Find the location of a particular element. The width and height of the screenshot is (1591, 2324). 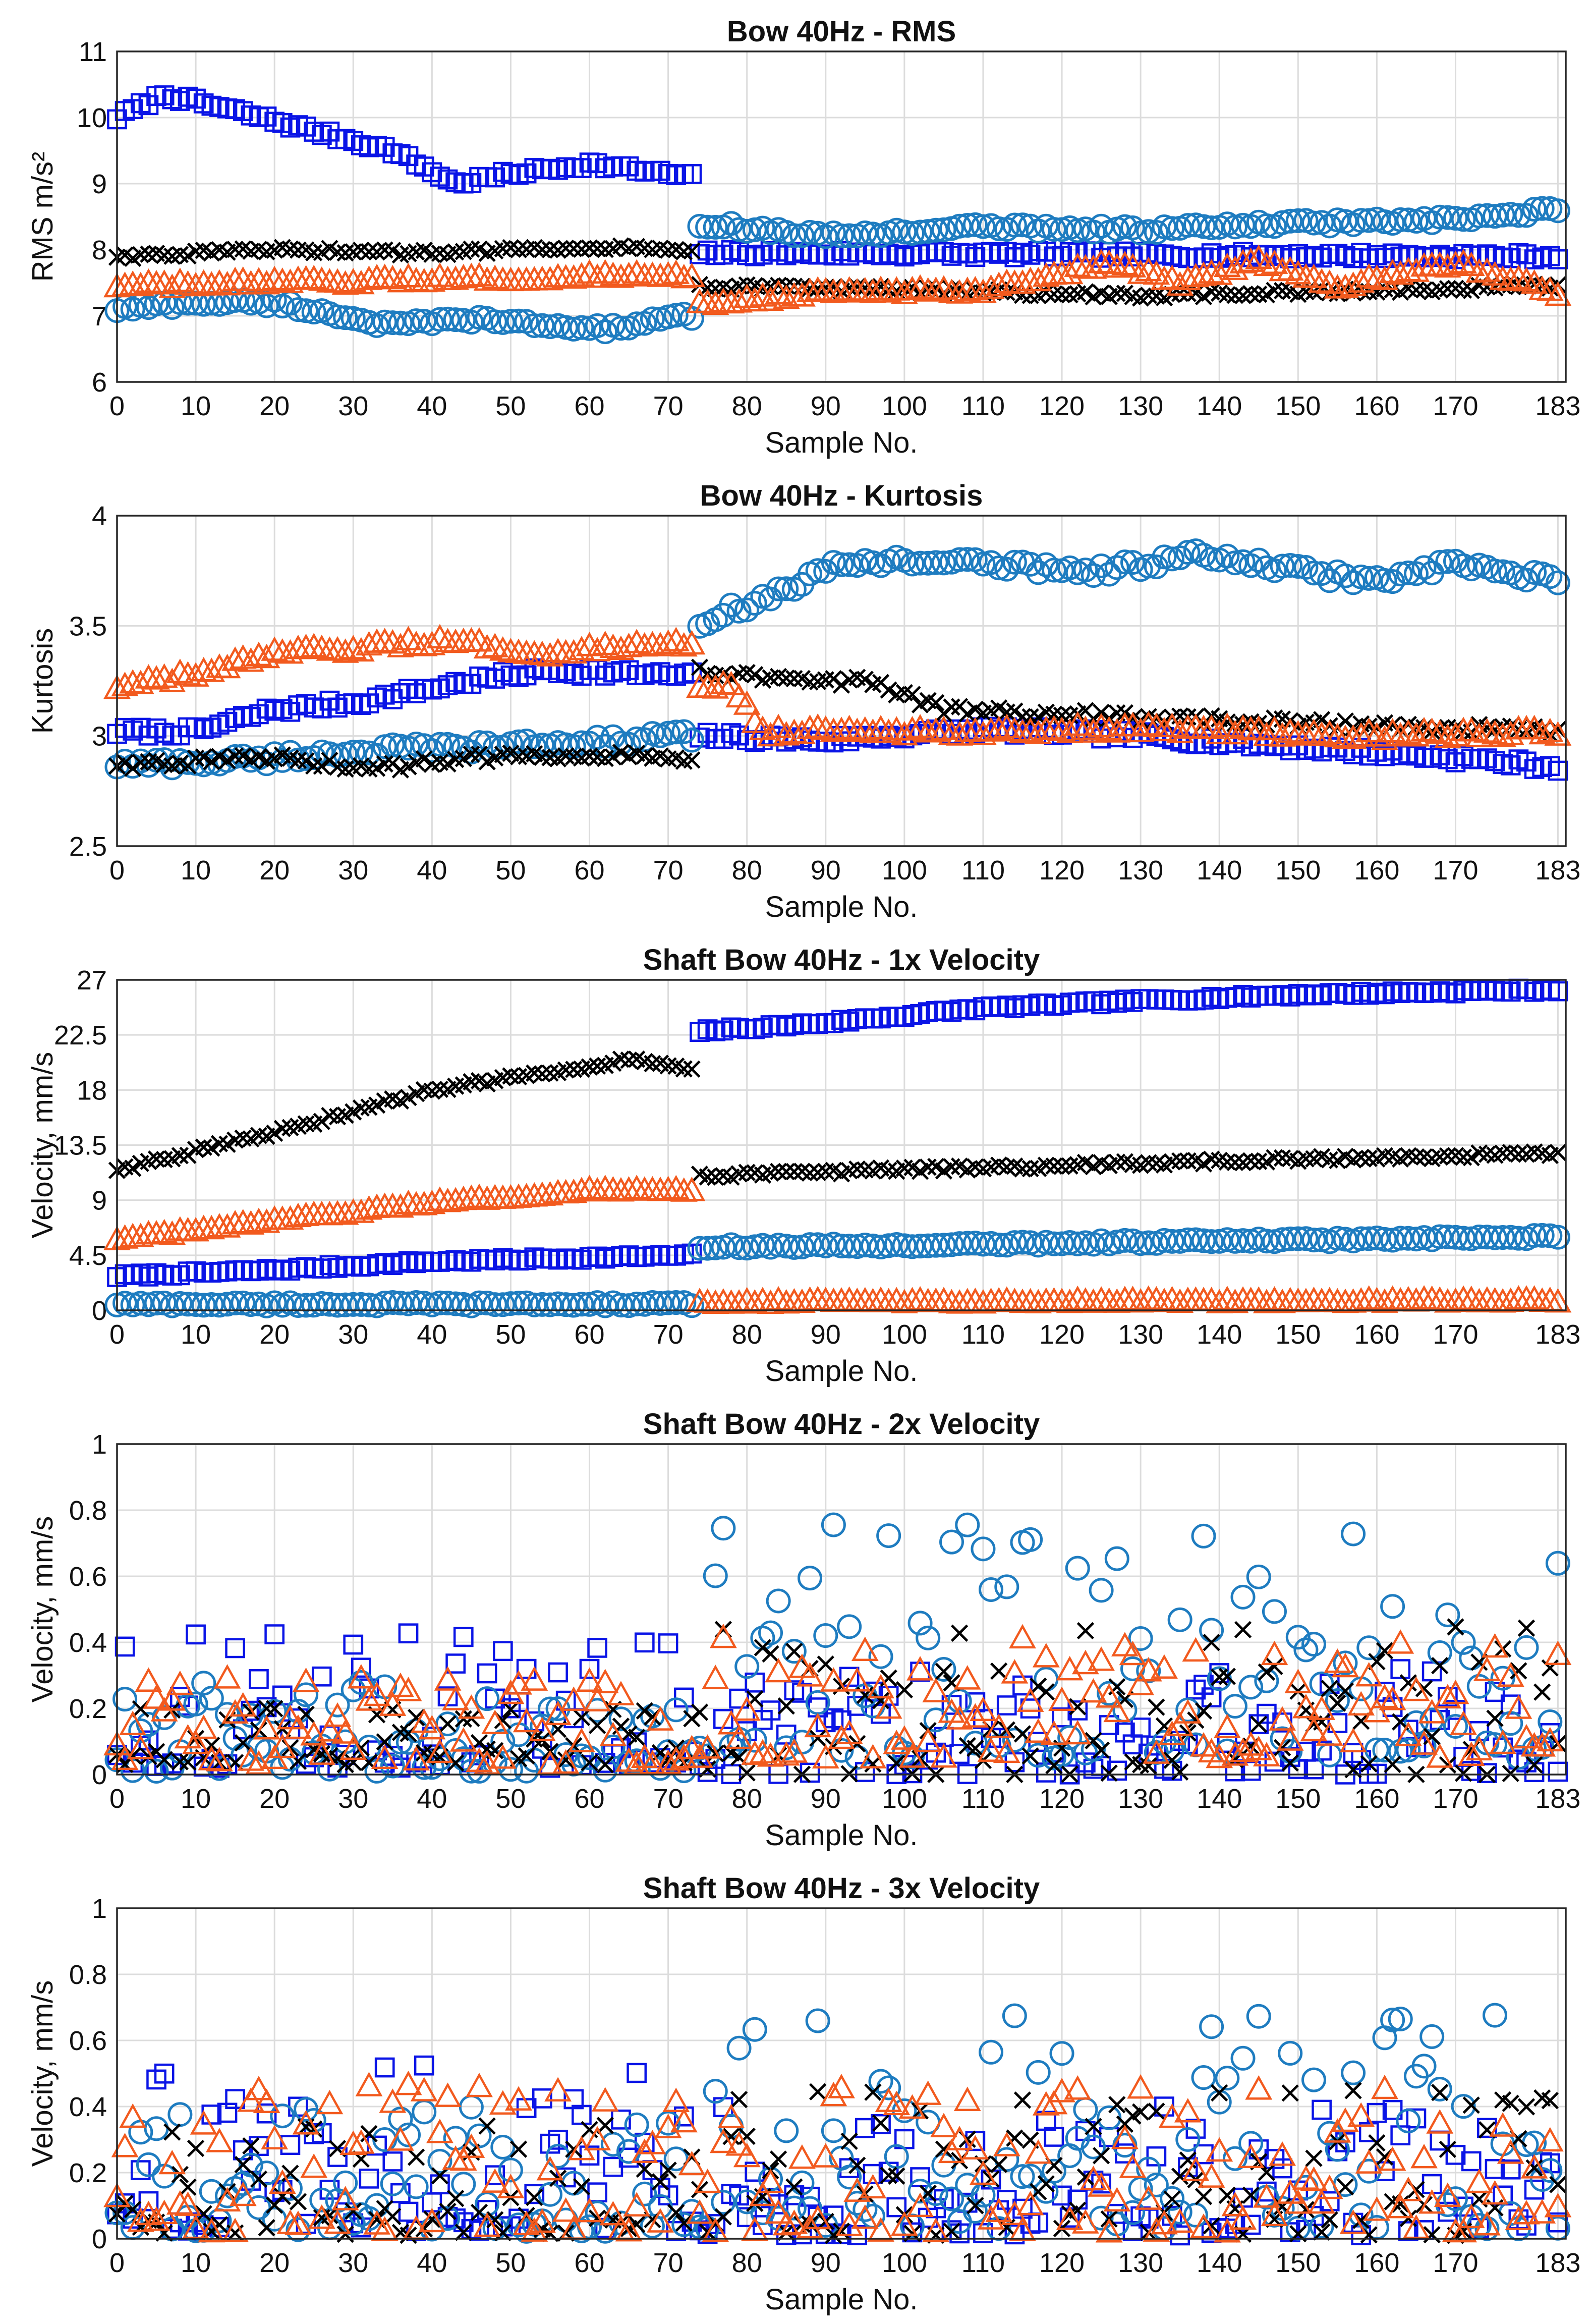

x-tick-label: 80 is located at coordinates (747, 1334).